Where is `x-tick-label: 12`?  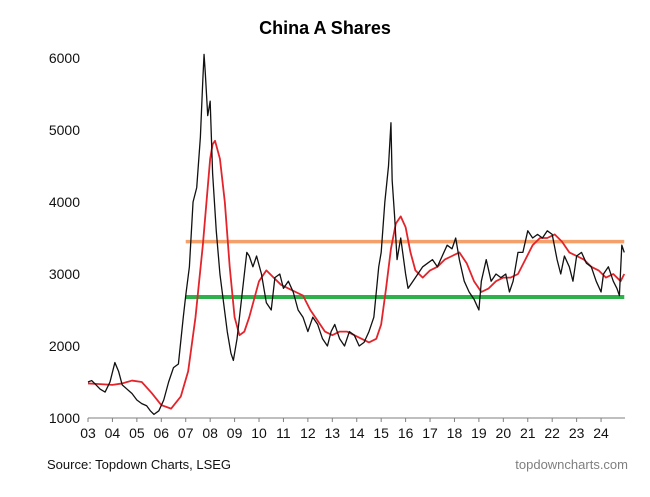
x-tick-label: 12 is located at coordinates (308, 433).